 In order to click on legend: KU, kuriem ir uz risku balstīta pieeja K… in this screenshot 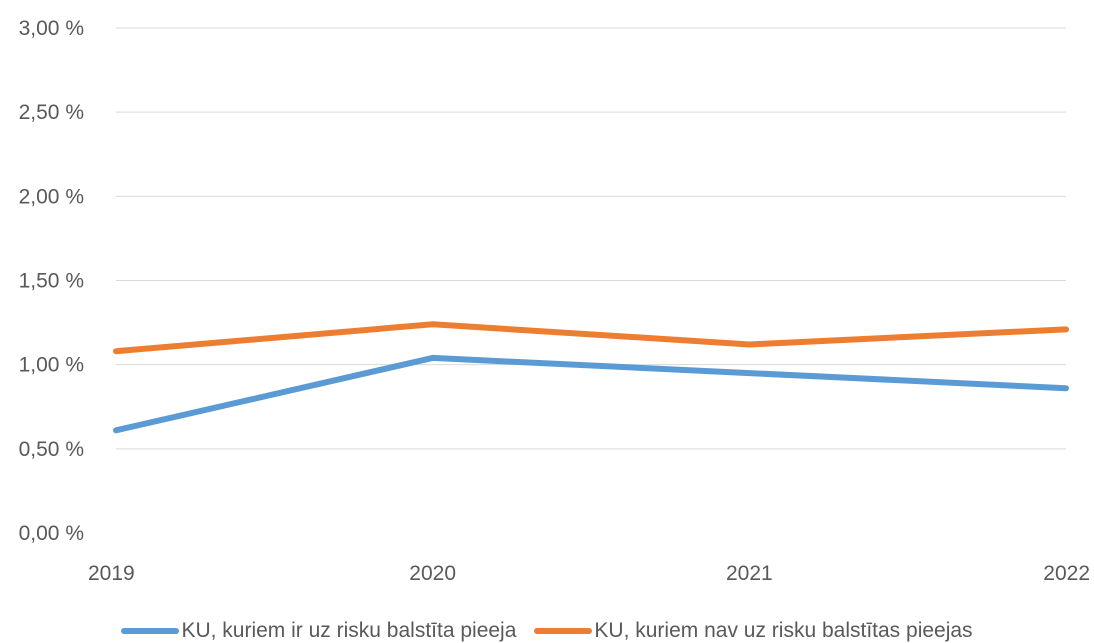, I will do `click(547, 630)`.